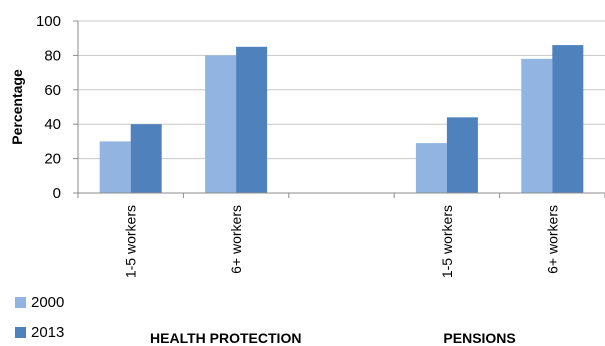 Image resolution: width=605 pixels, height=346 pixels. Describe the element at coordinates (447, 241) in the screenshot. I see `x-tick-label-3: 1-5 workers` at that location.